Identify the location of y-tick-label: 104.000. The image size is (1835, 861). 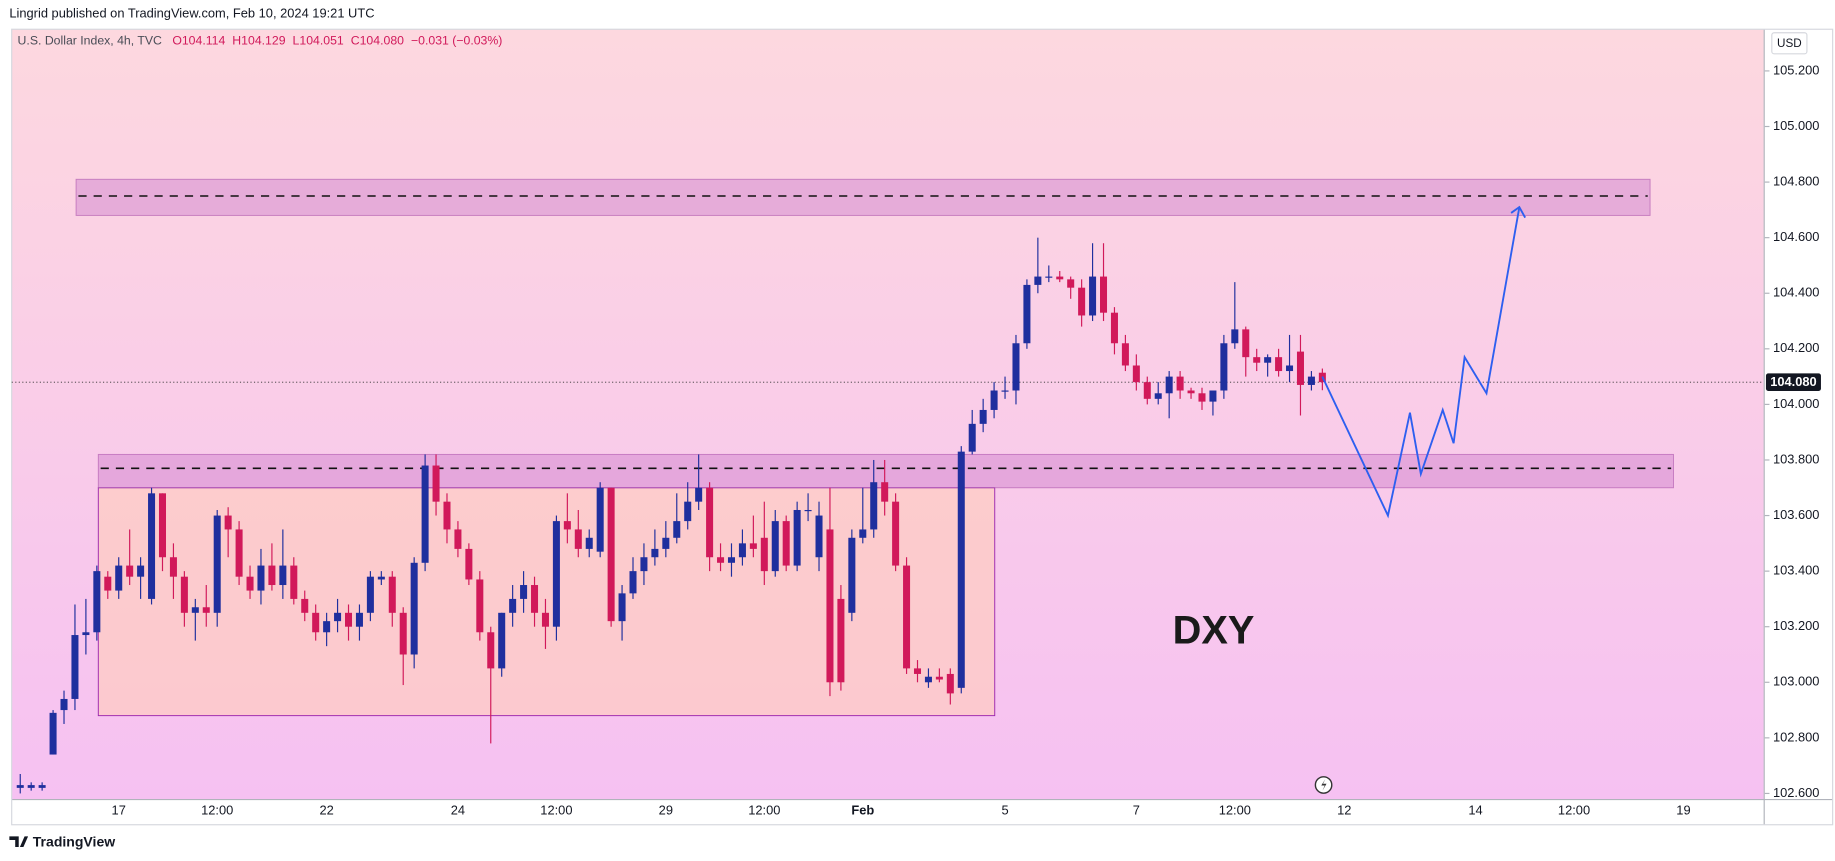
(1796, 403).